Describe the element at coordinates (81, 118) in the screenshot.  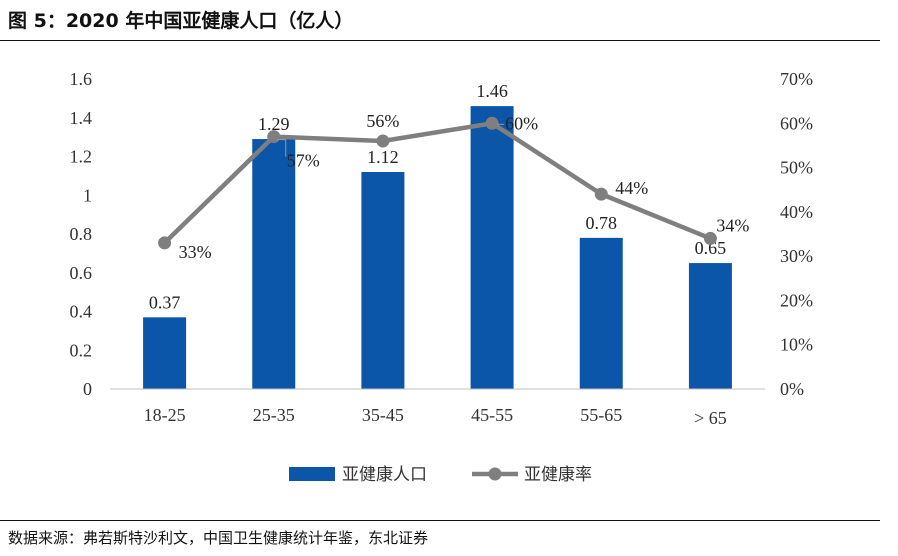
I see `left-axis-tick: 1.4` at that location.